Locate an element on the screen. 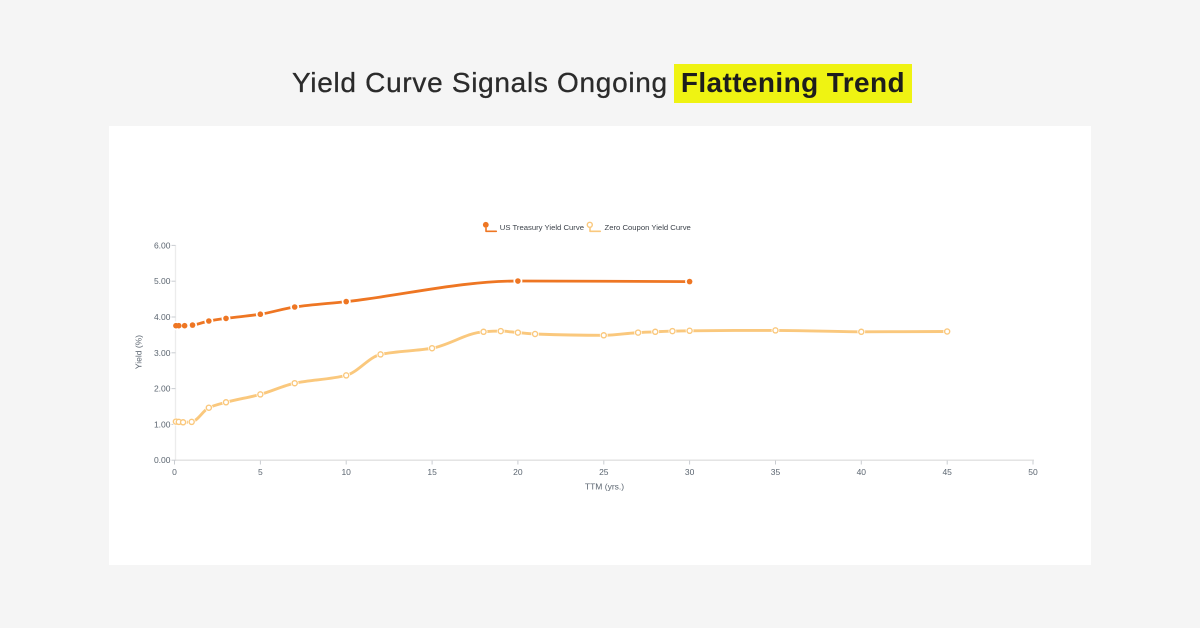  svg-text: TTM (yrs.) is located at coordinates (604, 487).